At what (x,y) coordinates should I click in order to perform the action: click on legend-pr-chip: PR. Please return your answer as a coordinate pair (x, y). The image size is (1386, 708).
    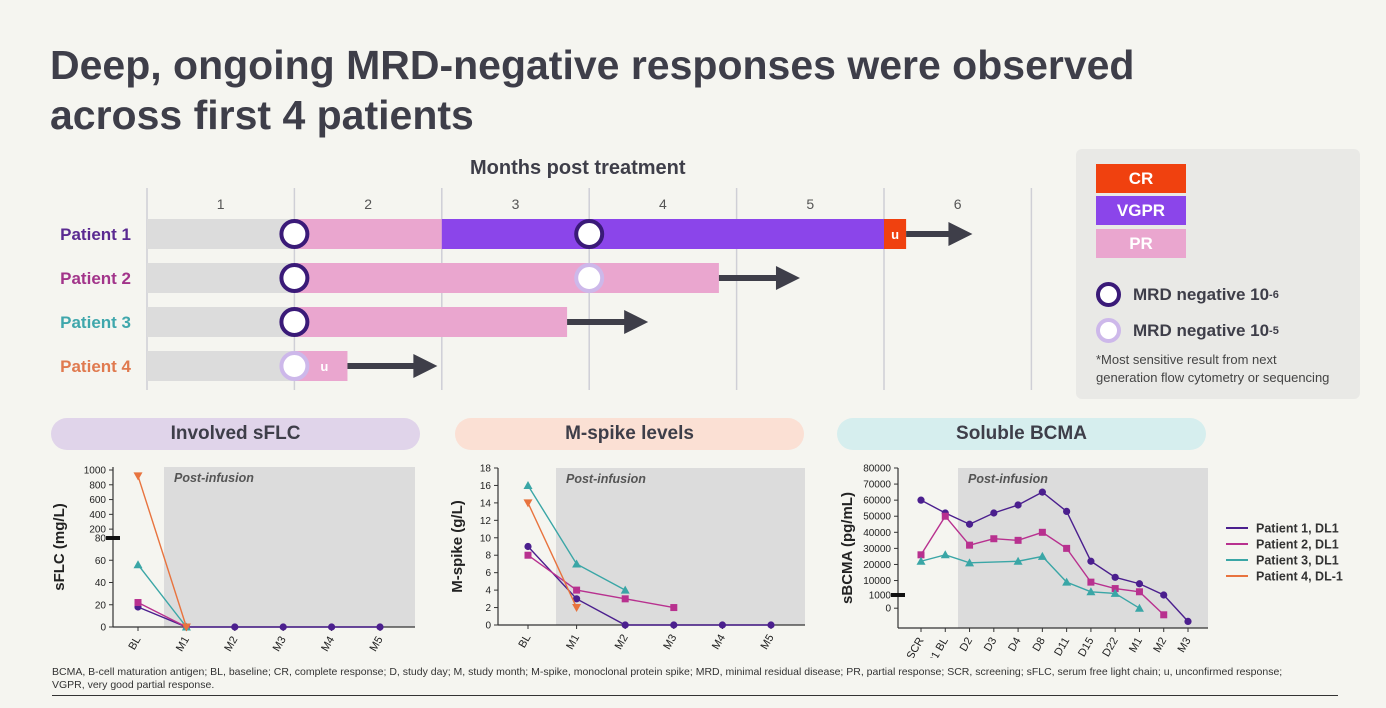
    Looking at the image, I should click on (1141, 243).